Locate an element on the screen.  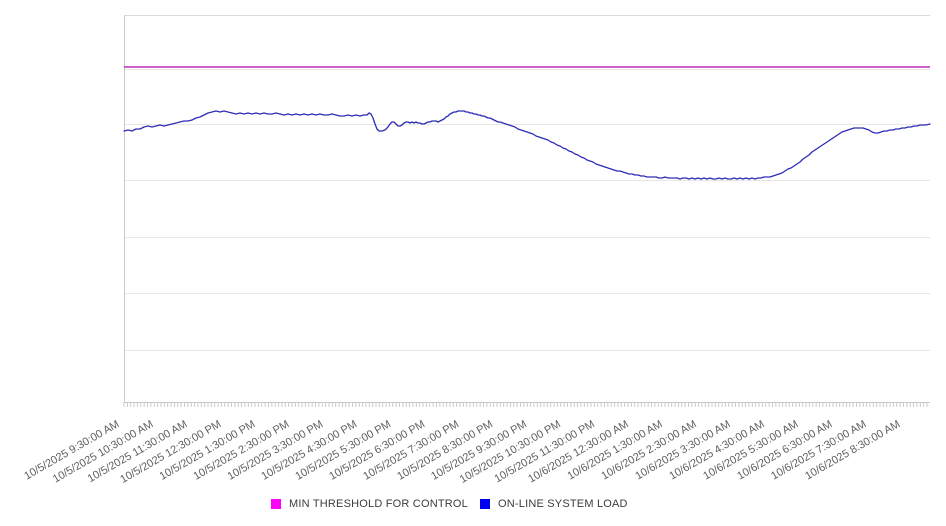
legend-item-online-system-load: ON-LINE SYSTEM LOAD is located at coordinates (553, 504).